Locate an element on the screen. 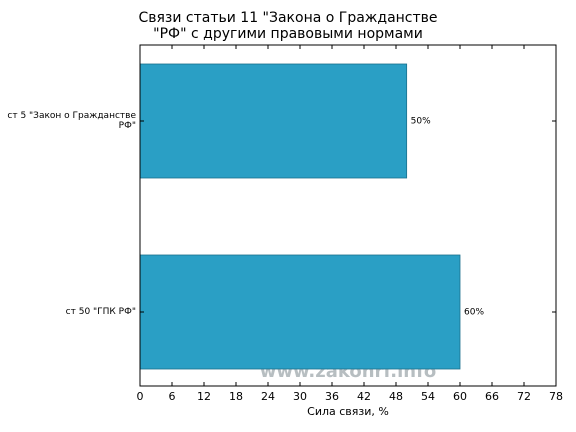 This screenshot has width=576, height=432. x-tick-label: 6 is located at coordinates (172, 396).